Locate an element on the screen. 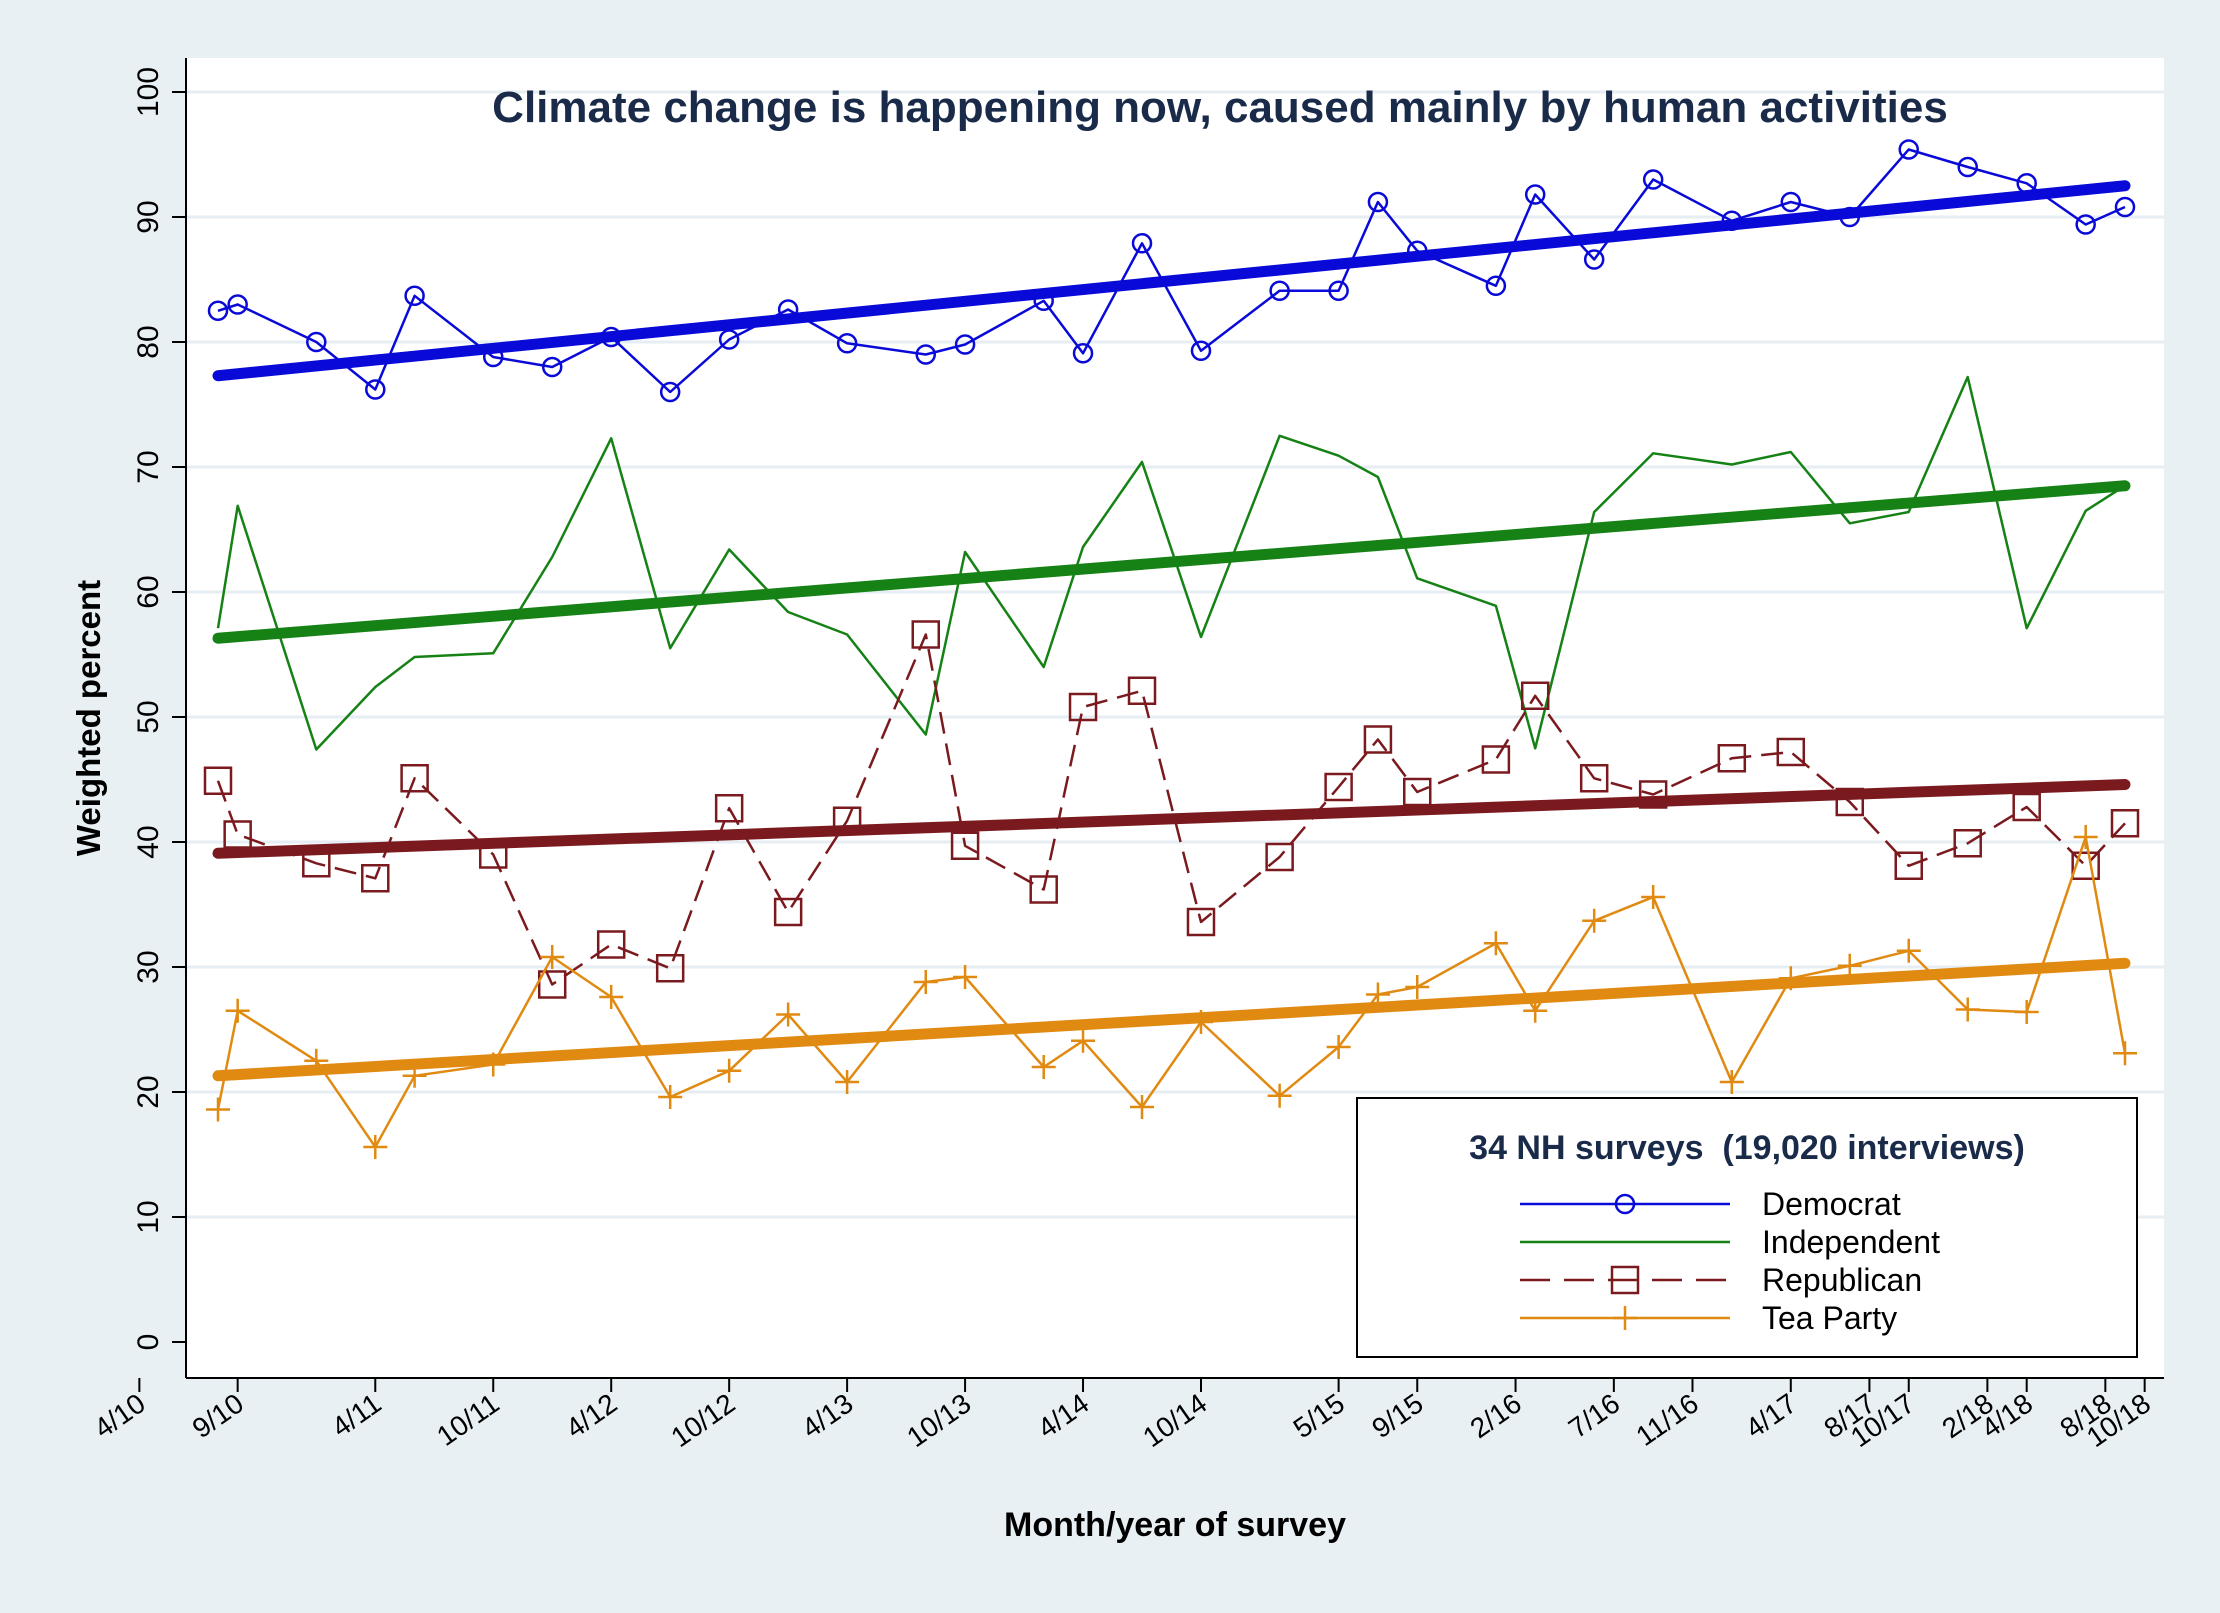 The width and height of the screenshot is (2220, 1613). legend-item-independent: Independent is located at coordinates (1730, 1242).